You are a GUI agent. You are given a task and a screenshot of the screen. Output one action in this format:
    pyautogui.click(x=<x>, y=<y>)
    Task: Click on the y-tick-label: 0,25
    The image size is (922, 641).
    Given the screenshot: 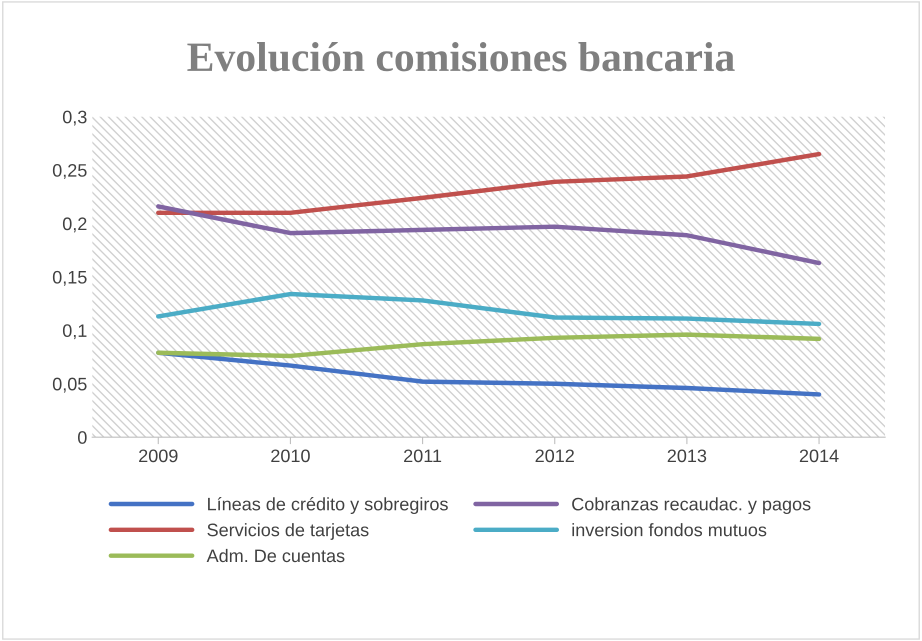 What is the action you would take?
    pyautogui.click(x=69, y=171)
    